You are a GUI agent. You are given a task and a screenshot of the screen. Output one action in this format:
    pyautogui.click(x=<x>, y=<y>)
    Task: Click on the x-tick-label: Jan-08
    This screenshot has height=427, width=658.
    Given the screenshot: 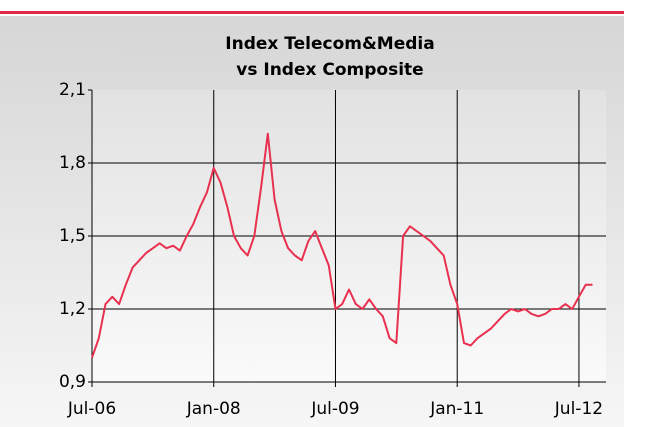 What is the action you would take?
    pyautogui.click(x=213, y=409)
    